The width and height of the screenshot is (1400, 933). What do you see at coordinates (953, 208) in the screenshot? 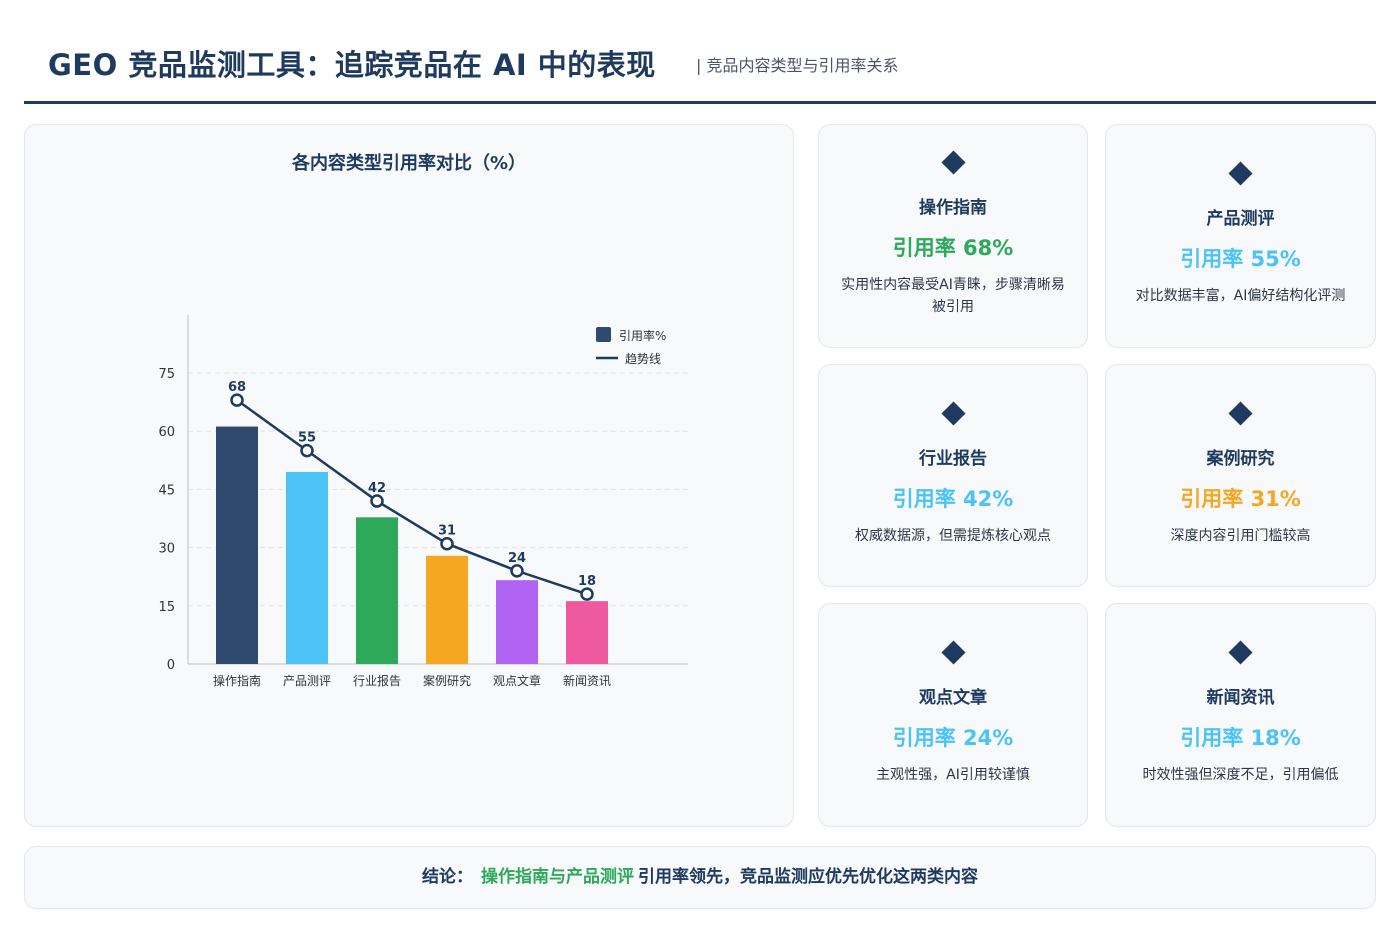
I see `card-name: 操作指南` at bounding box center [953, 208].